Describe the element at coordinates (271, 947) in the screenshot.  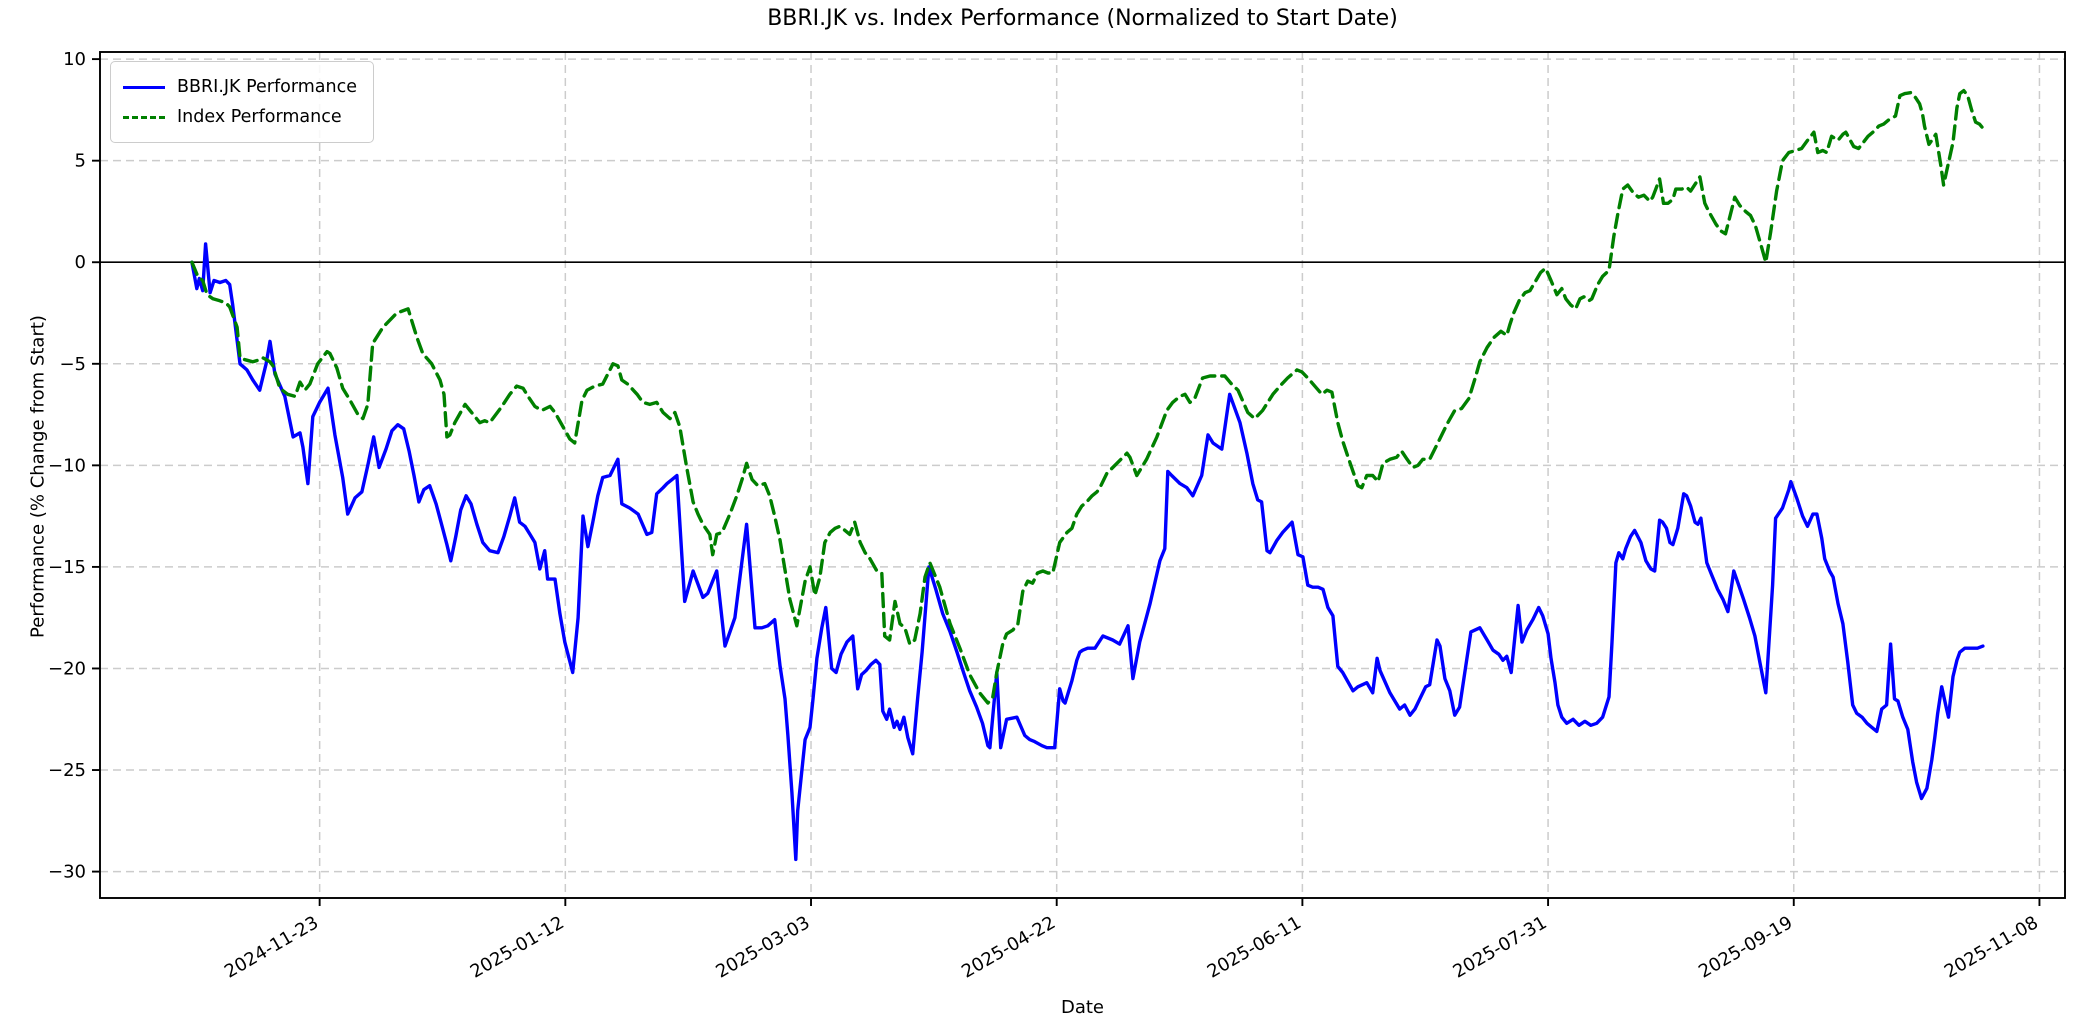
I see `x-tick-label: 2024-11-23` at that location.